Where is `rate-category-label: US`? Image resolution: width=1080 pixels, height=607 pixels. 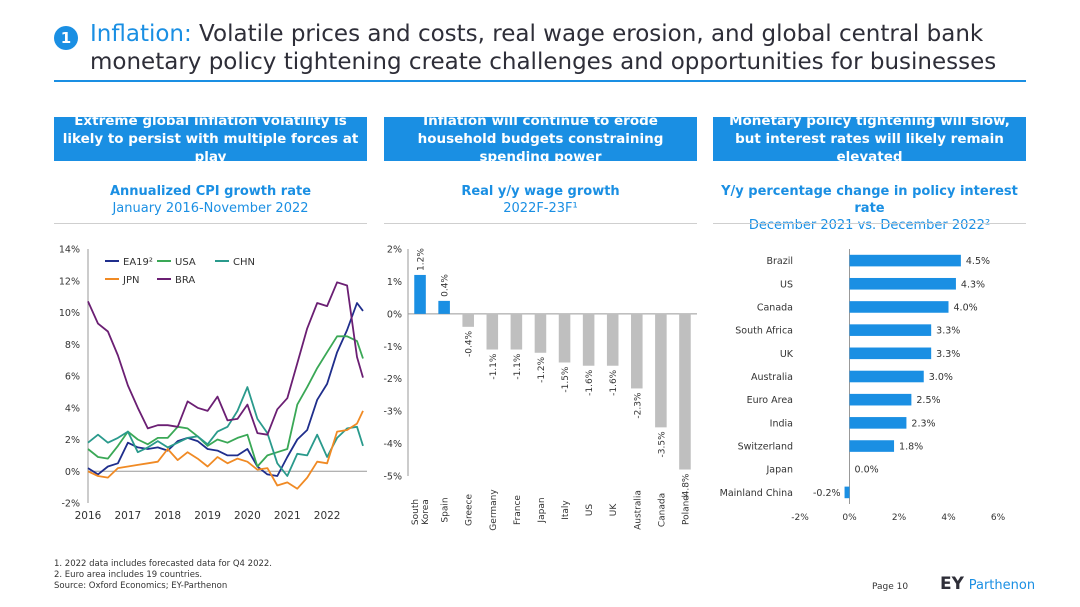
rate-category-label: US is located at coordinates (786, 284).